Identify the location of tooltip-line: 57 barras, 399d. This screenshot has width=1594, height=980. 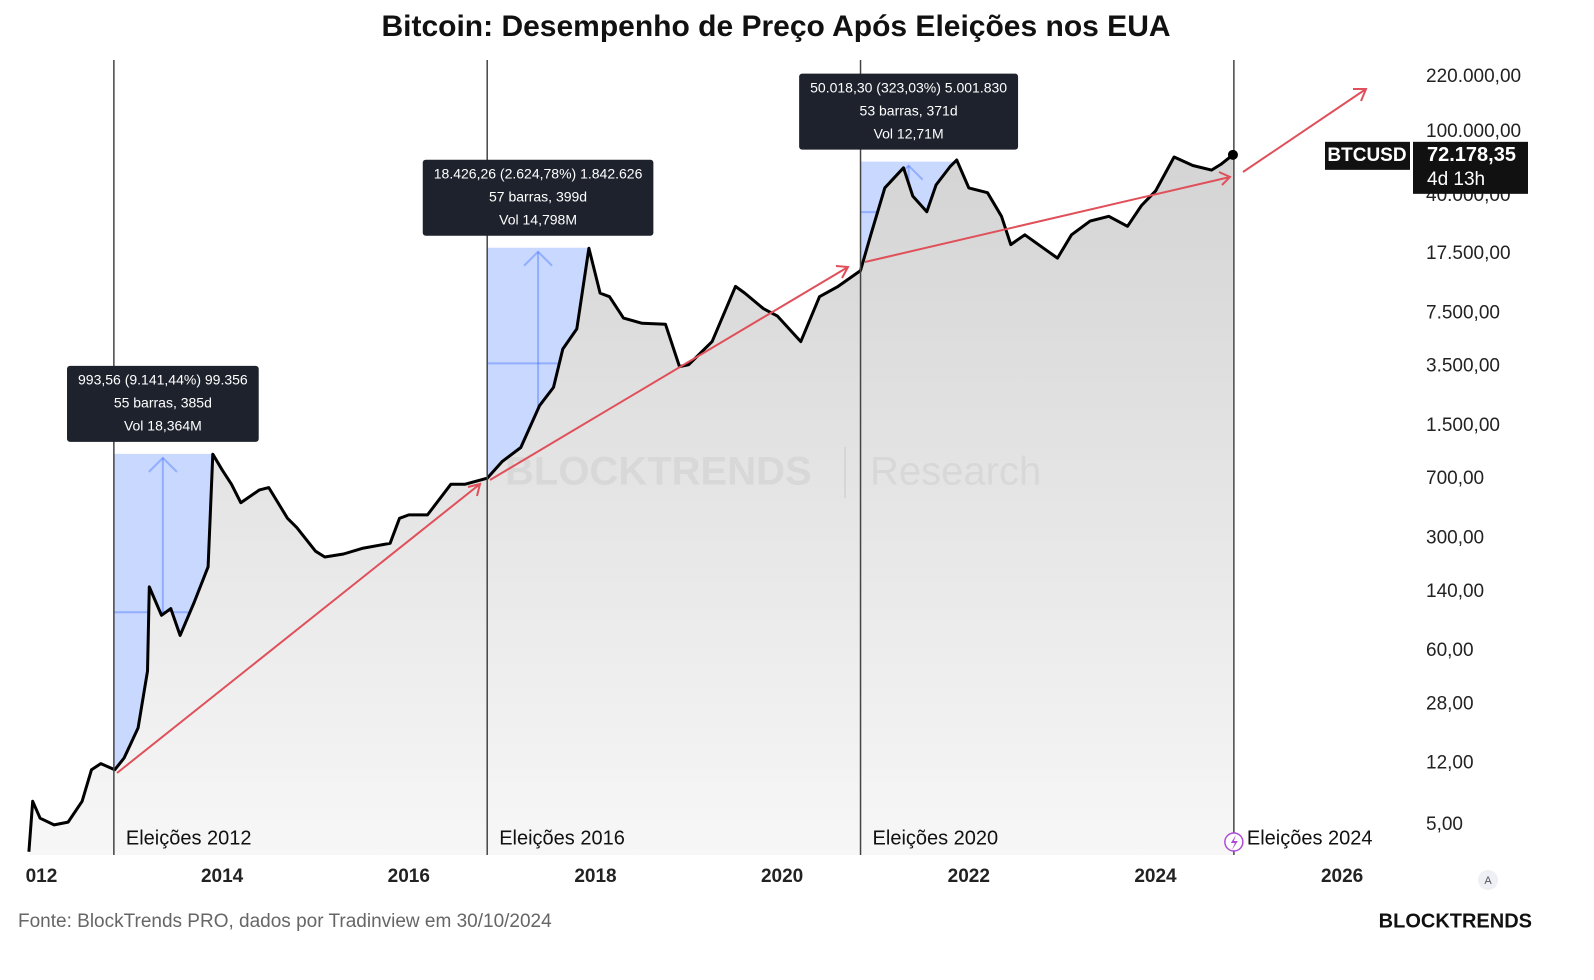
(538, 196).